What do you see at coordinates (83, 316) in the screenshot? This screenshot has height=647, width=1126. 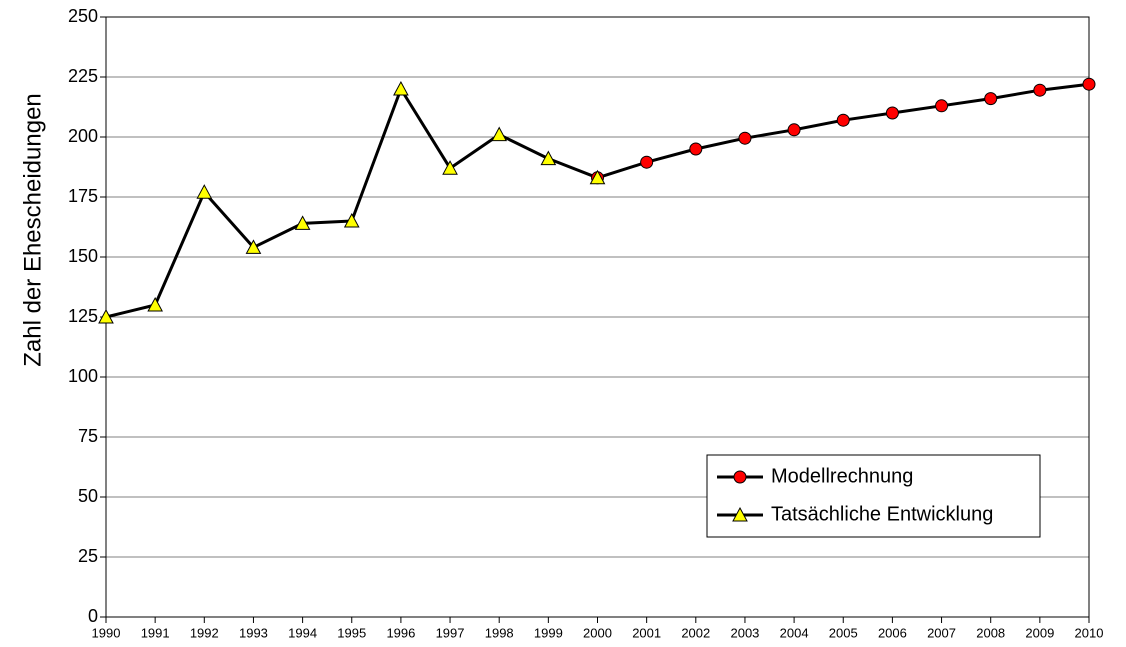 I see `y-tick-label: 125` at bounding box center [83, 316].